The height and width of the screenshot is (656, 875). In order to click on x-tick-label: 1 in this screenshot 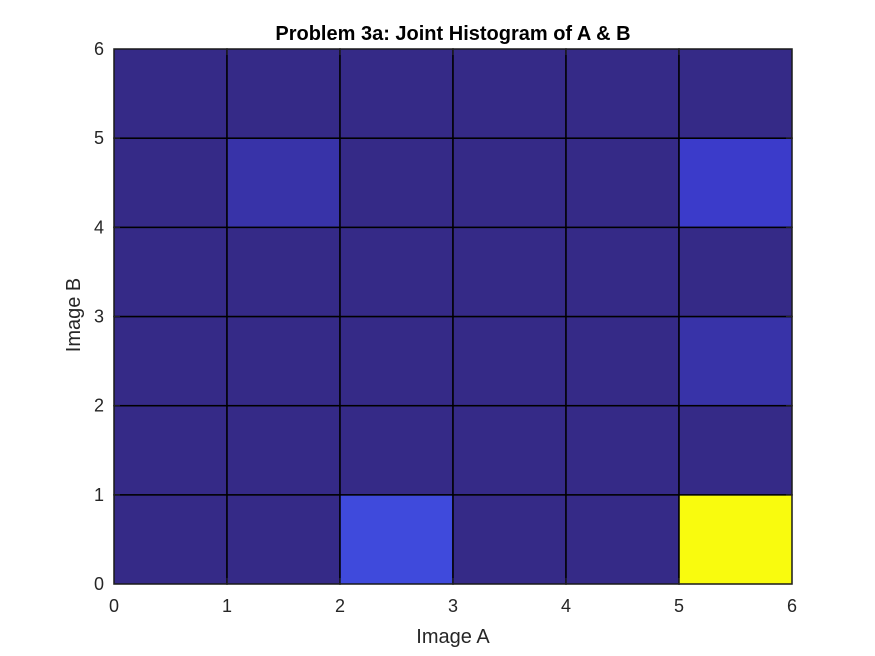, I will do `click(227, 606)`.